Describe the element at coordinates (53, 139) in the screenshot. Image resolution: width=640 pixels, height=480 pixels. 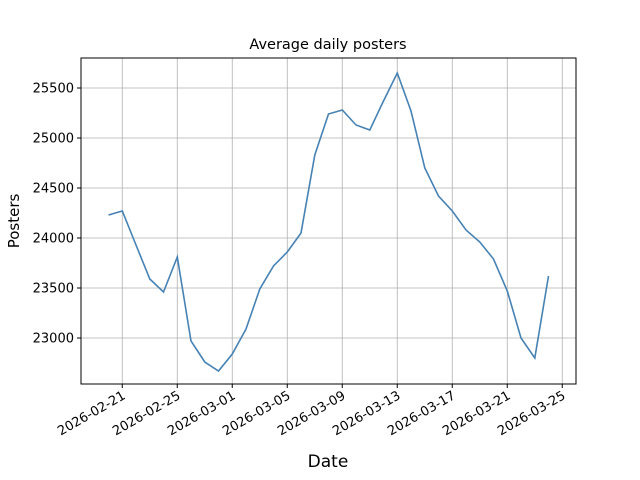
I see `y-tick-label: 25000` at that location.